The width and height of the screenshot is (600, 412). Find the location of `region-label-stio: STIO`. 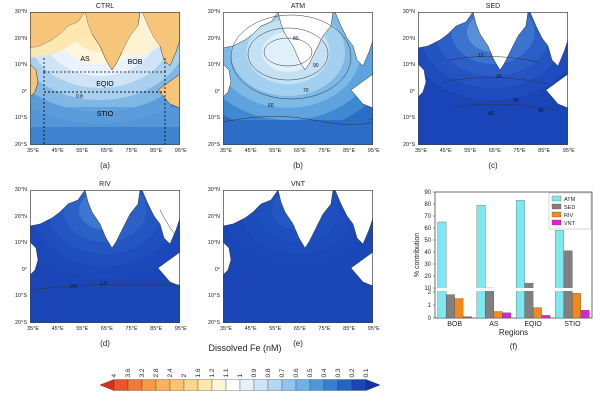

region-label-stio: STIO is located at coordinates (105, 114).